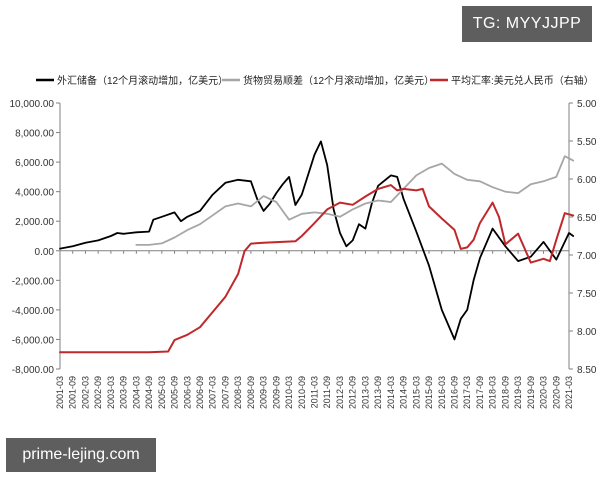 The image size is (600, 480). I want to click on x-axis-tick-label: 2011-03, so click(315, 392).